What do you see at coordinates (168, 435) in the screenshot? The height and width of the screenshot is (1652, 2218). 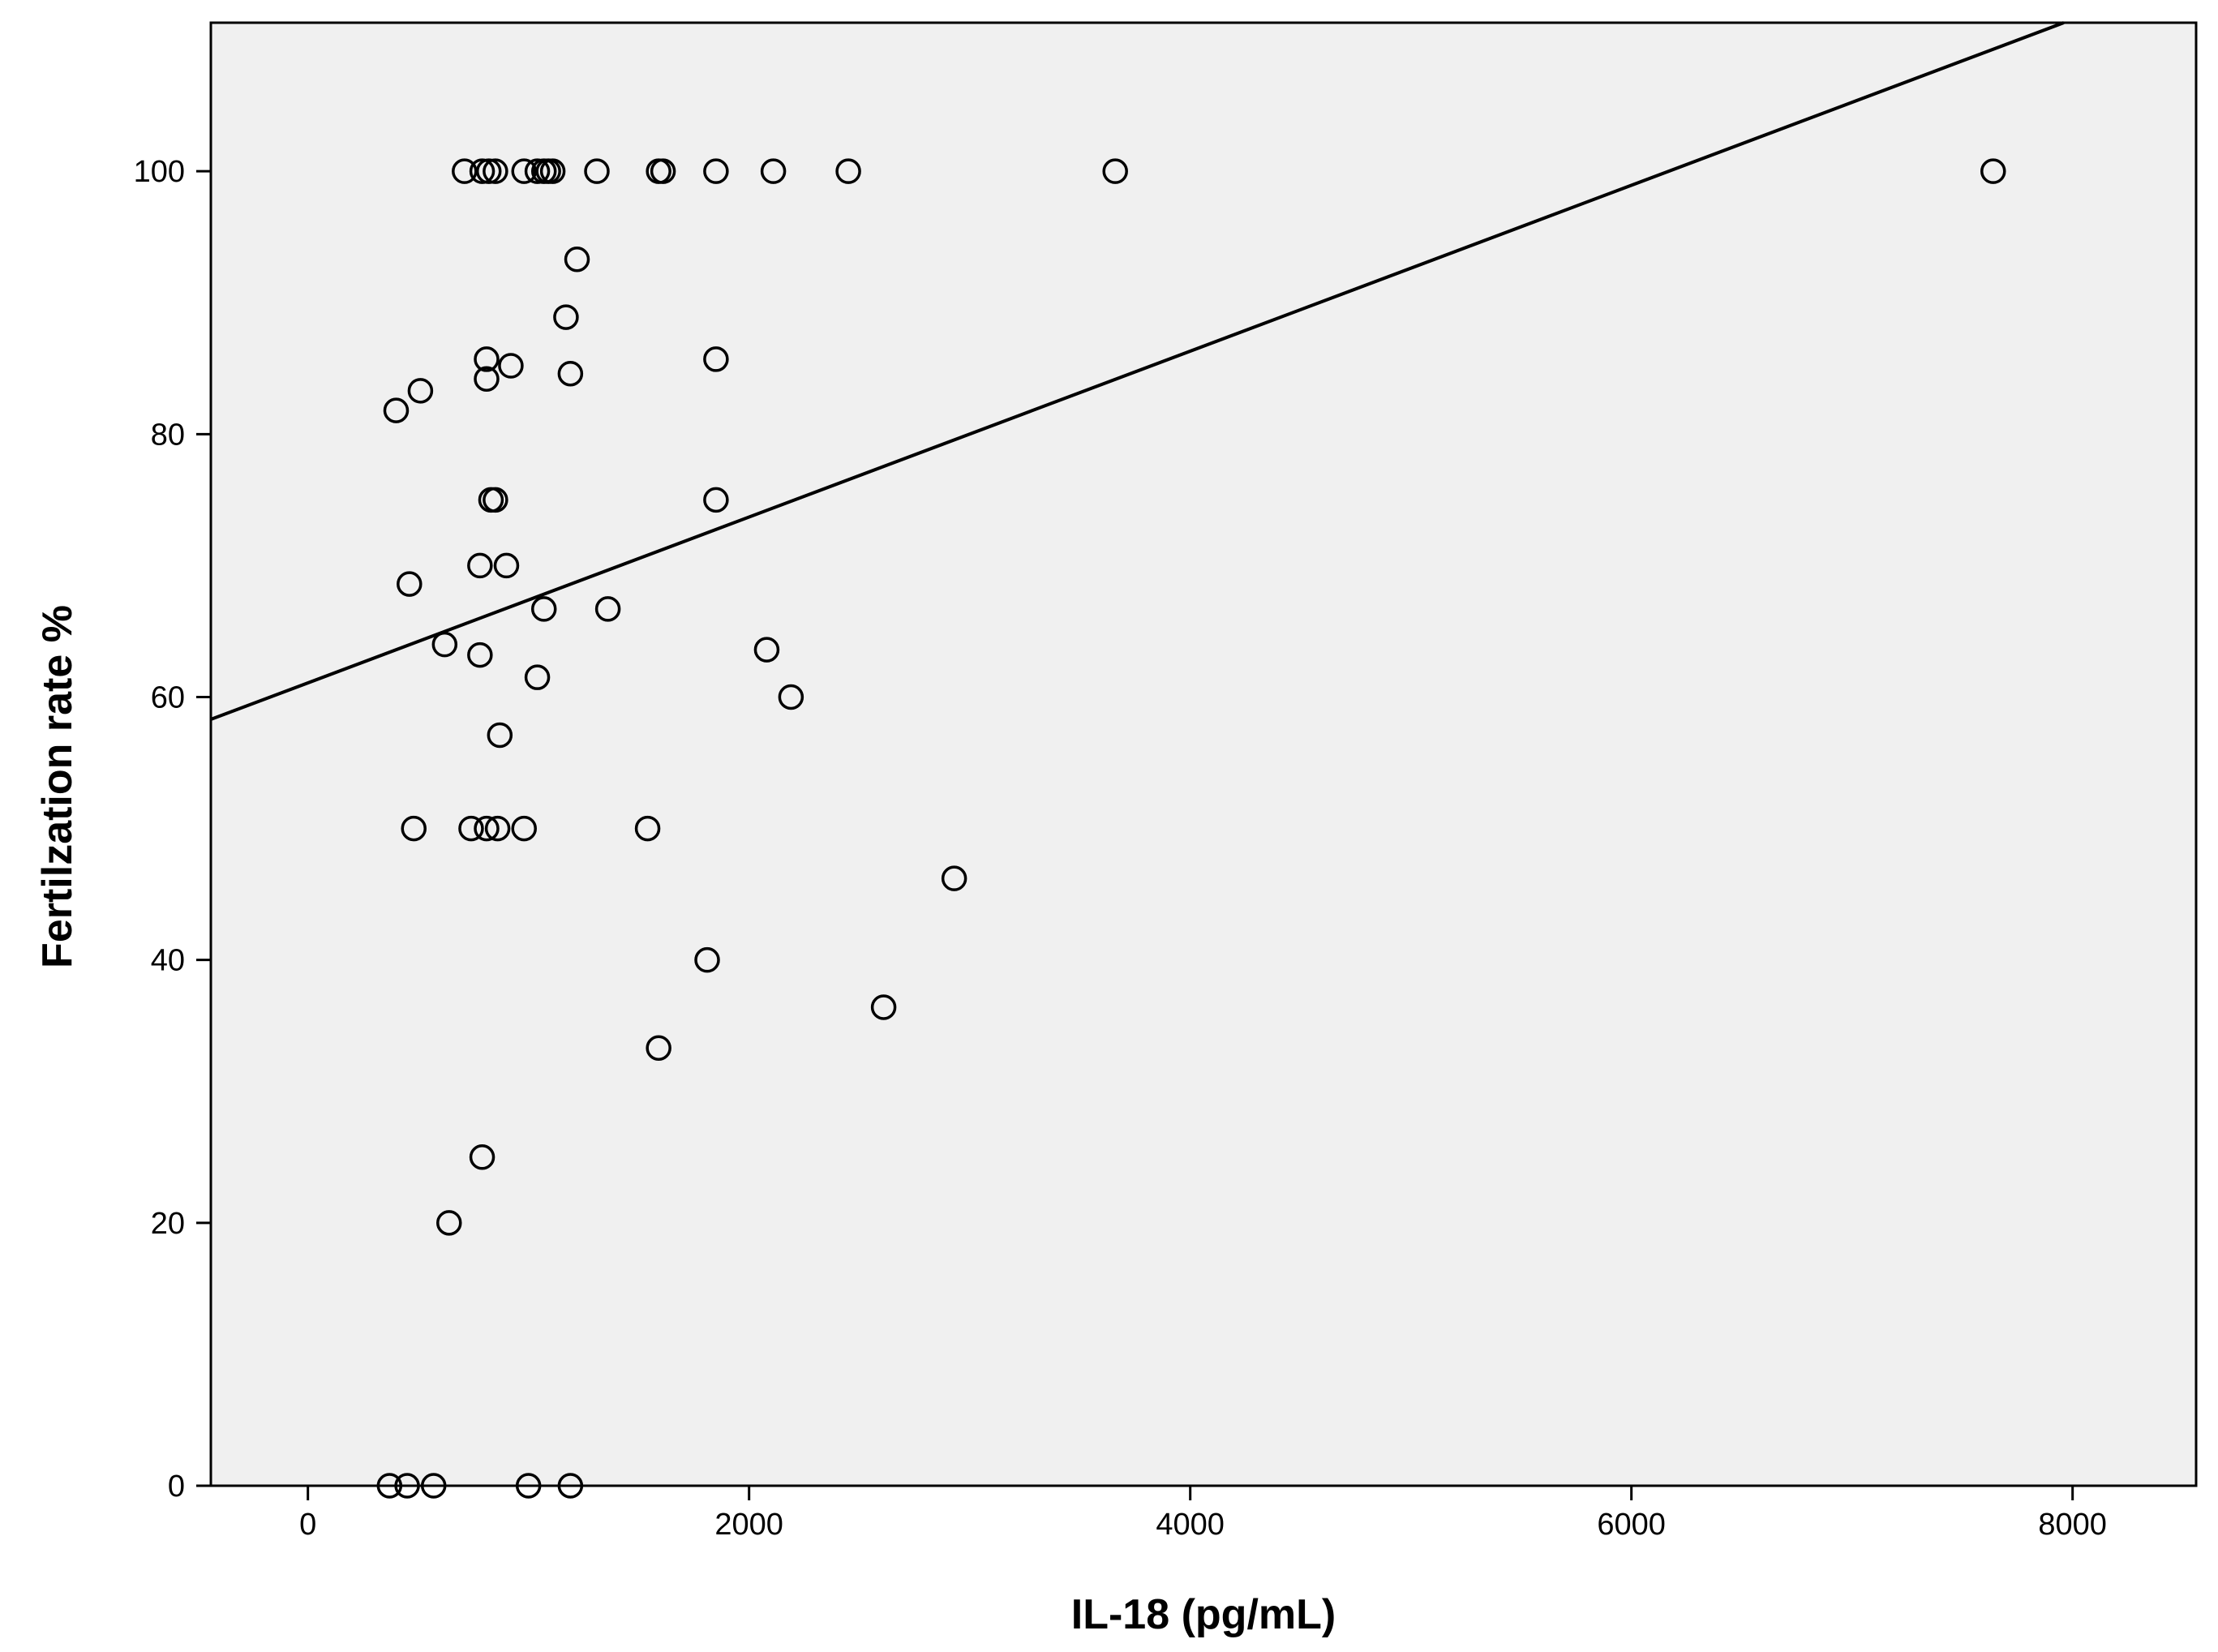 I see `y-tick-label: 80` at bounding box center [168, 435].